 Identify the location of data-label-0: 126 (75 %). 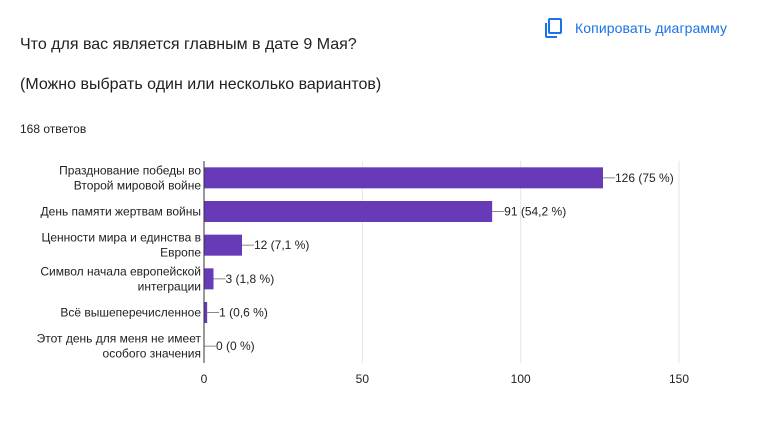
(644, 178).